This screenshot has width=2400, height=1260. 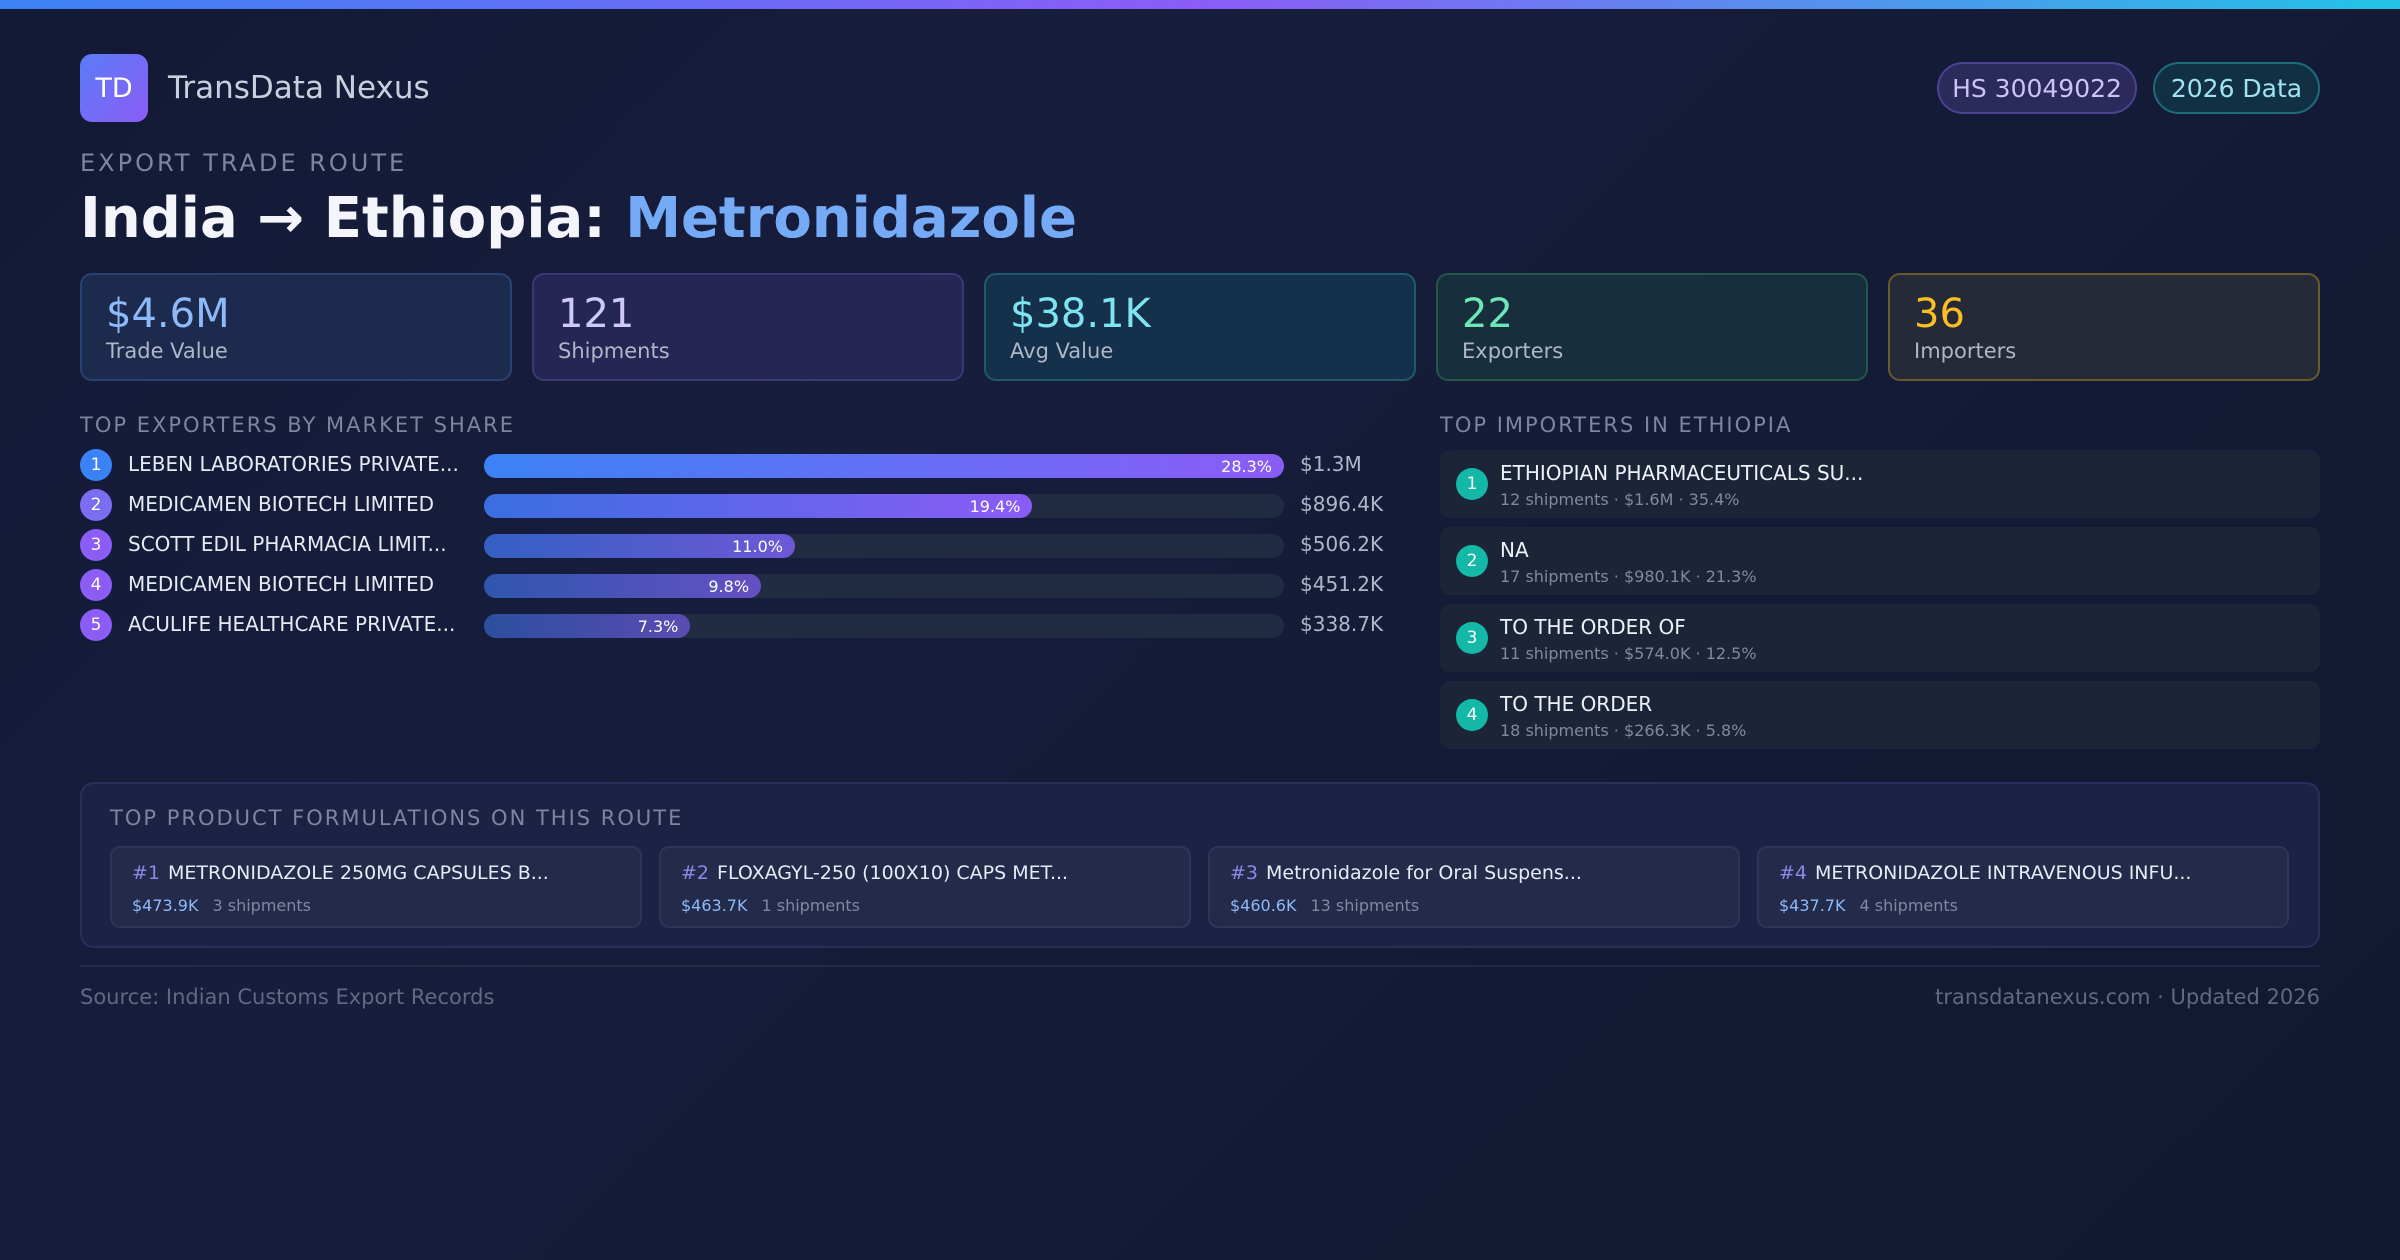 What do you see at coordinates (1628, 576) in the screenshot?
I see `importer-meta: 17 shipments · $980.1K · 21.3%` at bounding box center [1628, 576].